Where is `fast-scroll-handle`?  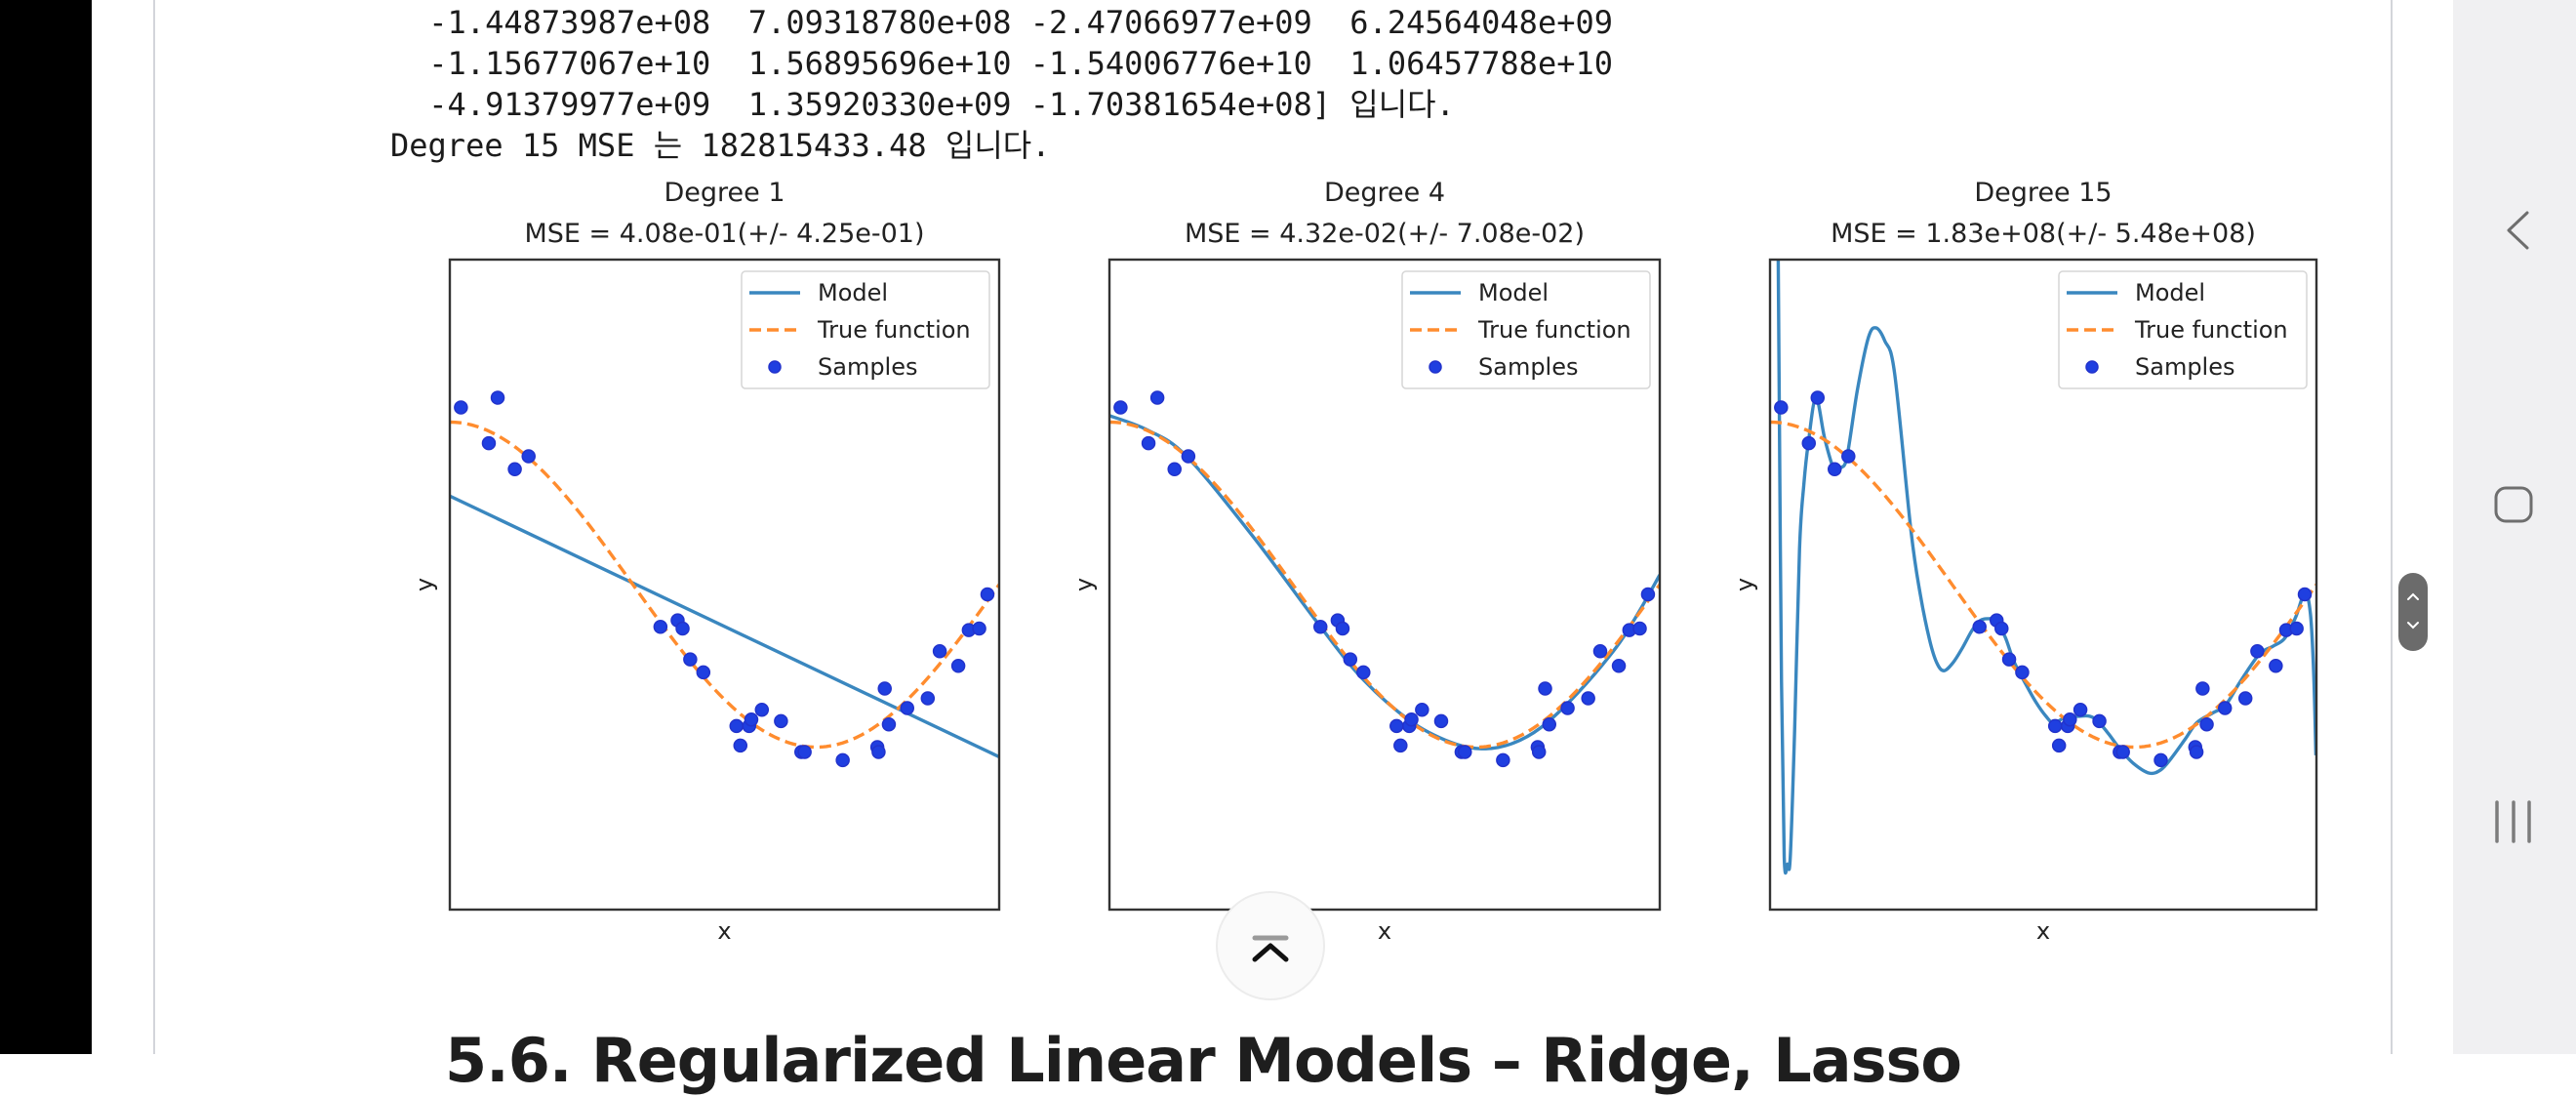 fast-scroll-handle is located at coordinates (2413, 612).